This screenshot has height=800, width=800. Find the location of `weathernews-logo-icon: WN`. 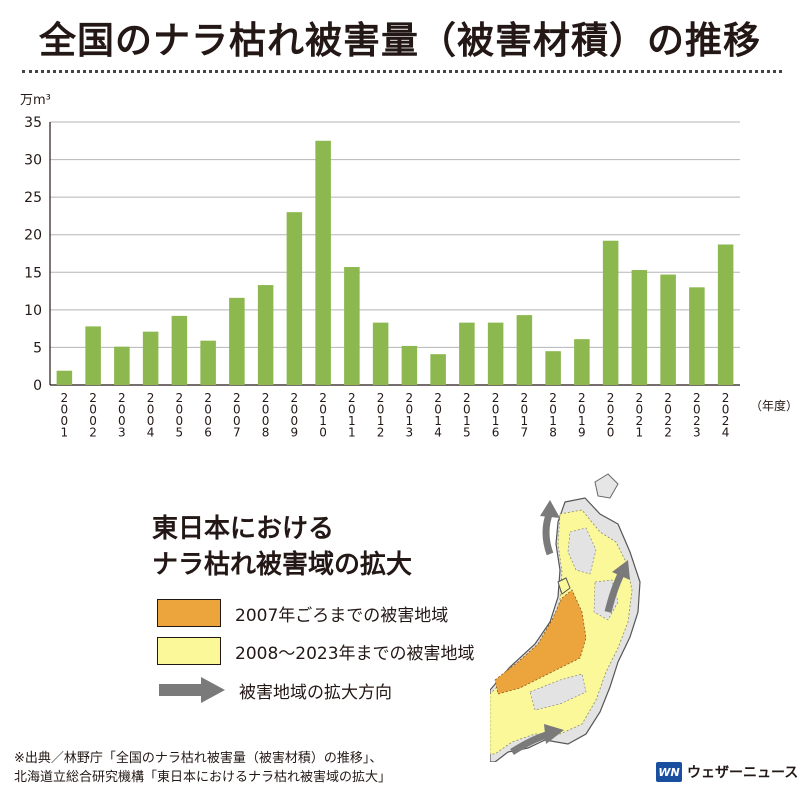

weathernews-logo-icon: WN is located at coordinates (669, 772).